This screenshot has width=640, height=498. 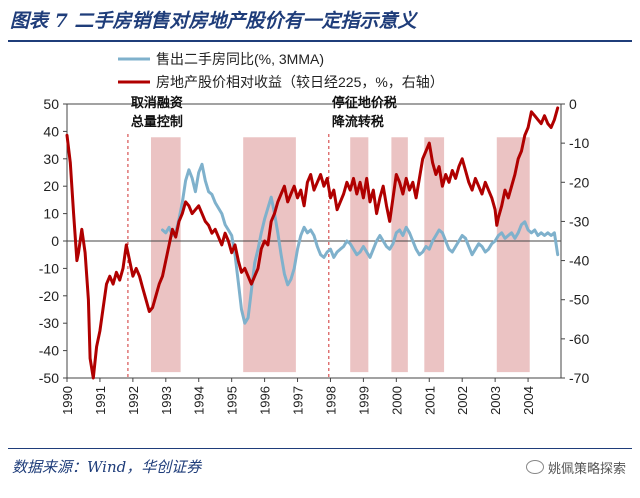 What do you see at coordinates (579, 339) in the screenshot?
I see `y-right-tick-label: -60` at bounding box center [579, 339].